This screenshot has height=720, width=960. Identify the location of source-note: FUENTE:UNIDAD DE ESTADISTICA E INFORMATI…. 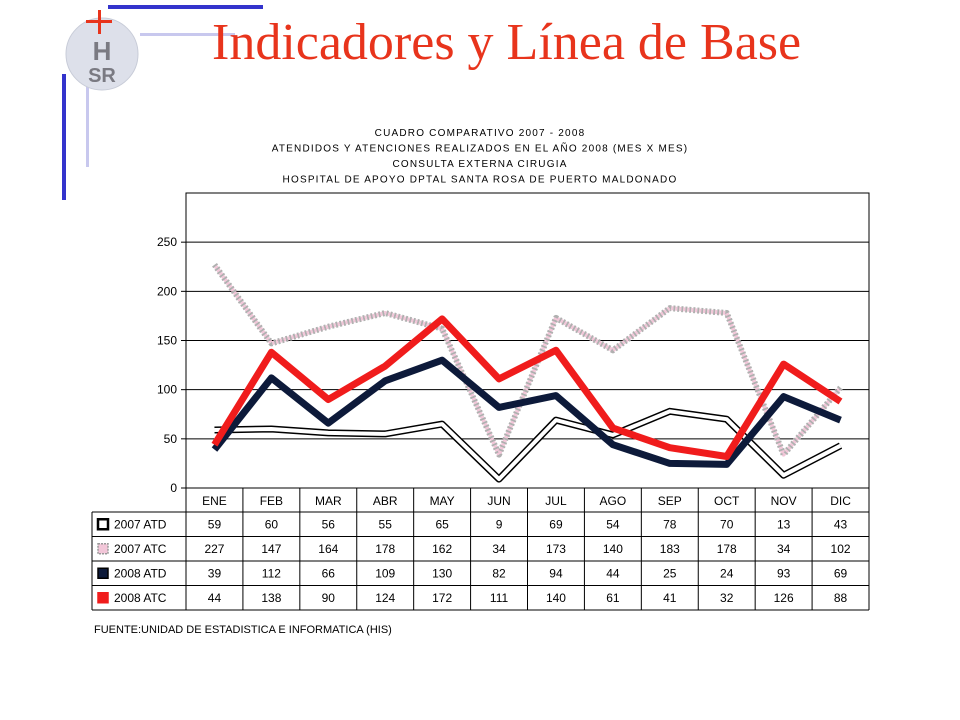
(243, 630).